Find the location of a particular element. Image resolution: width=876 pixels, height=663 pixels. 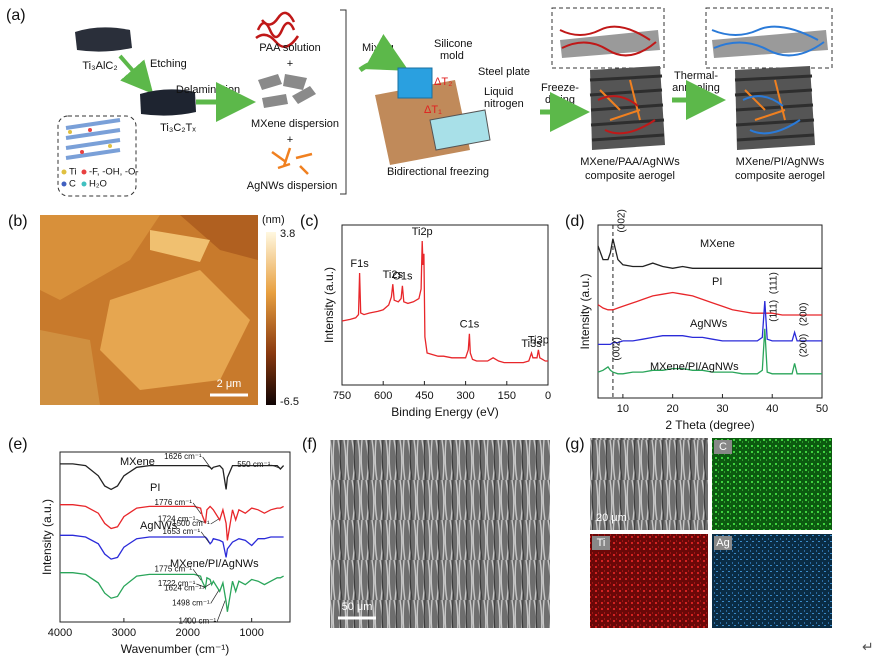

peak-label: 1500 cm⁻¹ is located at coordinates (191, 523).